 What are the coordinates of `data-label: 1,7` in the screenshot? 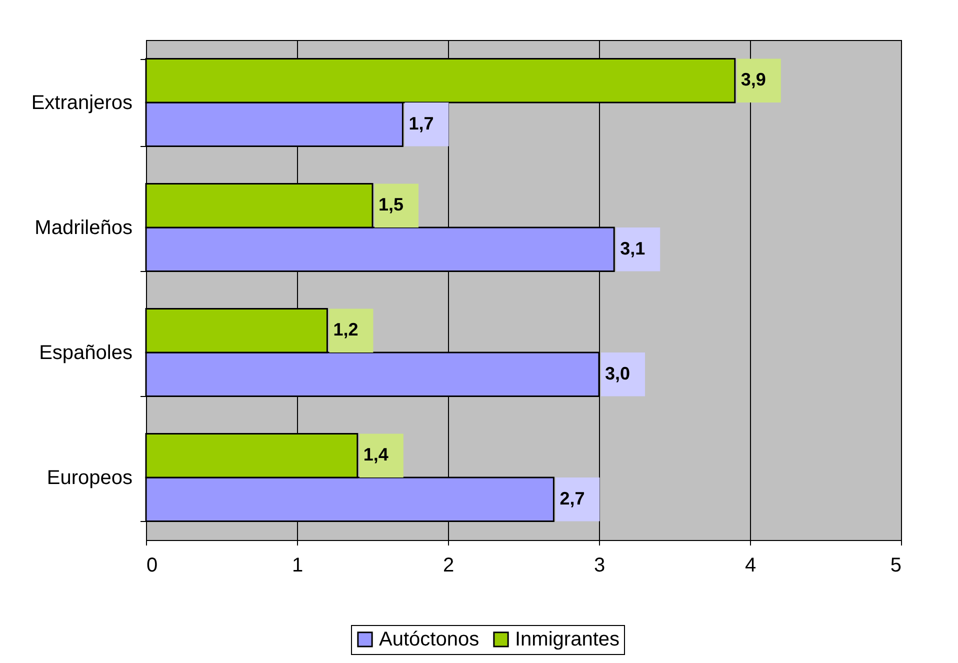 It's located at (421, 123).